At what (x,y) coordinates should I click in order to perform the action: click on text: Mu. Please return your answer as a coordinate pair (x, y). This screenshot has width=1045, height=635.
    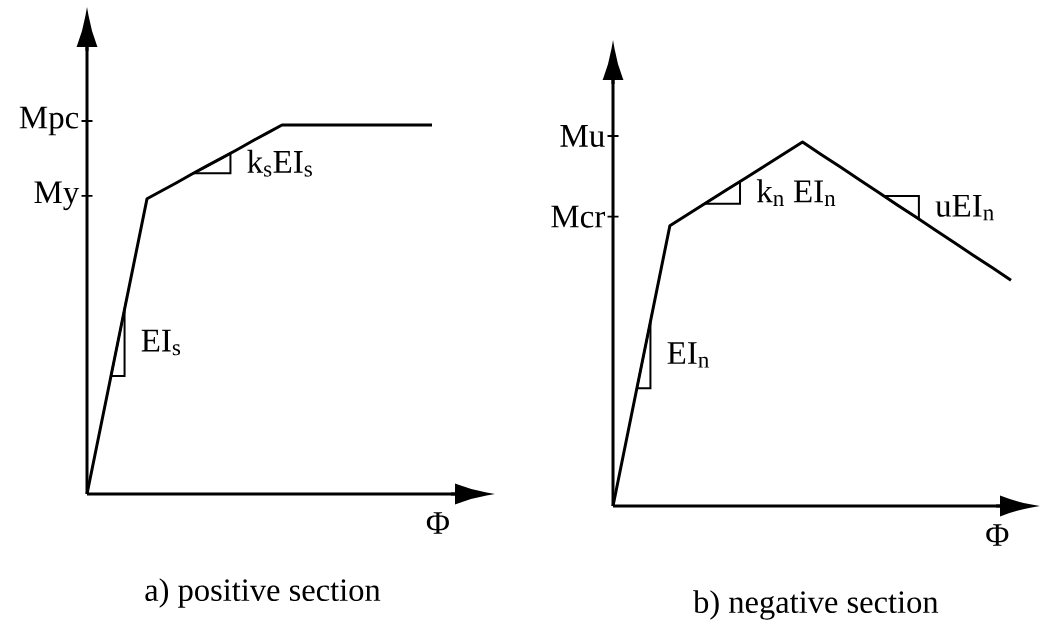
    Looking at the image, I should click on (582, 136).